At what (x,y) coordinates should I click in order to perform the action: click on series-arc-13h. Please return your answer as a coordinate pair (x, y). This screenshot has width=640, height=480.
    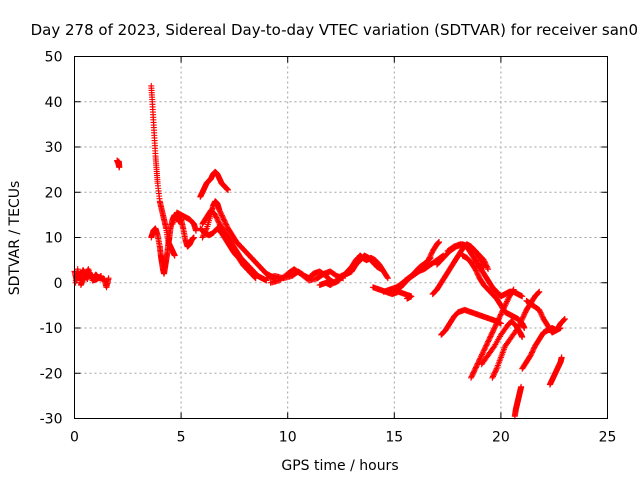
    Looking at the image, I should click on (361, 265).